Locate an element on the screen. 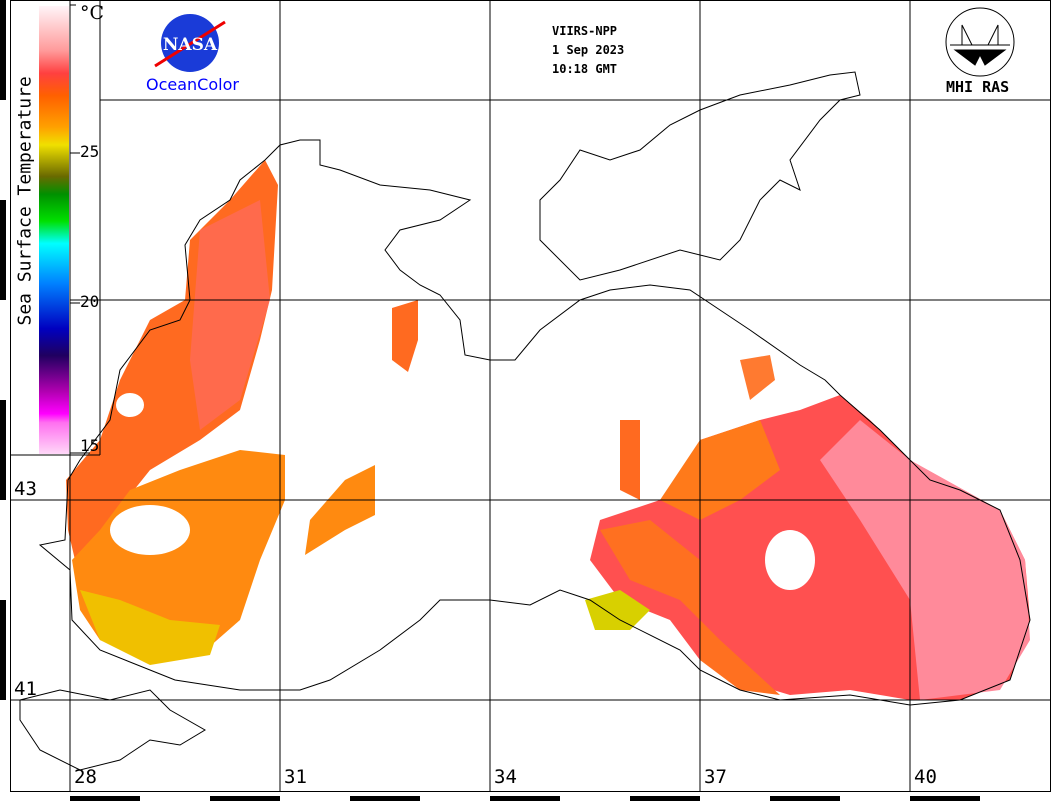 Image resolution: width=1051 pixels, height=801 pixels. nasa-logo: NASA is located at coordinates (190, 43).